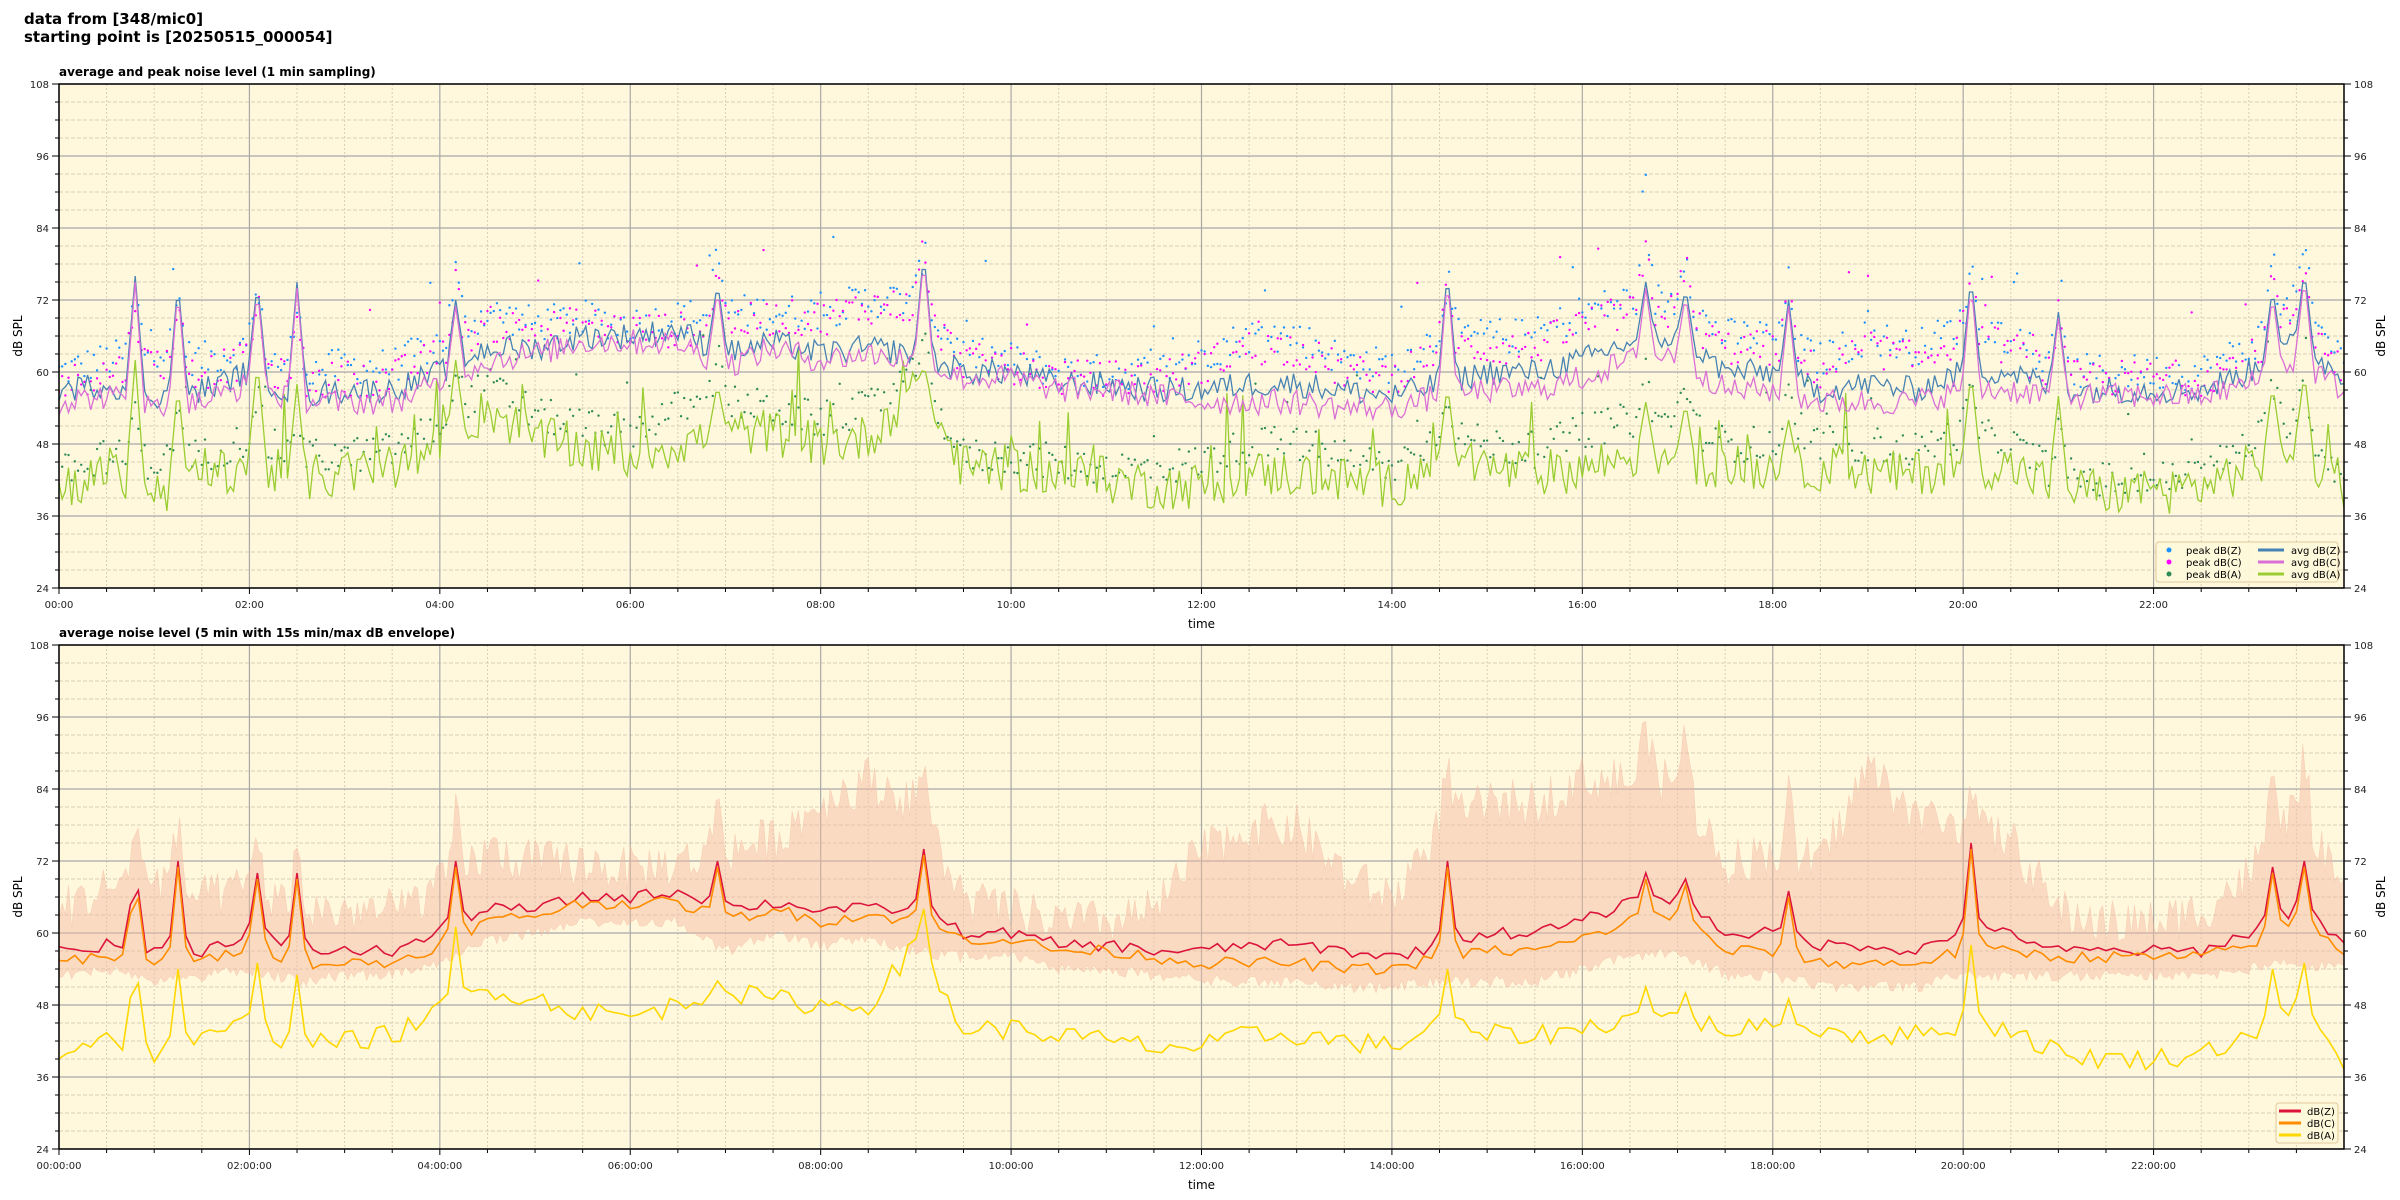 This screenshot has width=2400, height=1200. Describe the element at coordinates (2360, 589) in the screenshot. I see `y-tick-label-right: 24` at that location.